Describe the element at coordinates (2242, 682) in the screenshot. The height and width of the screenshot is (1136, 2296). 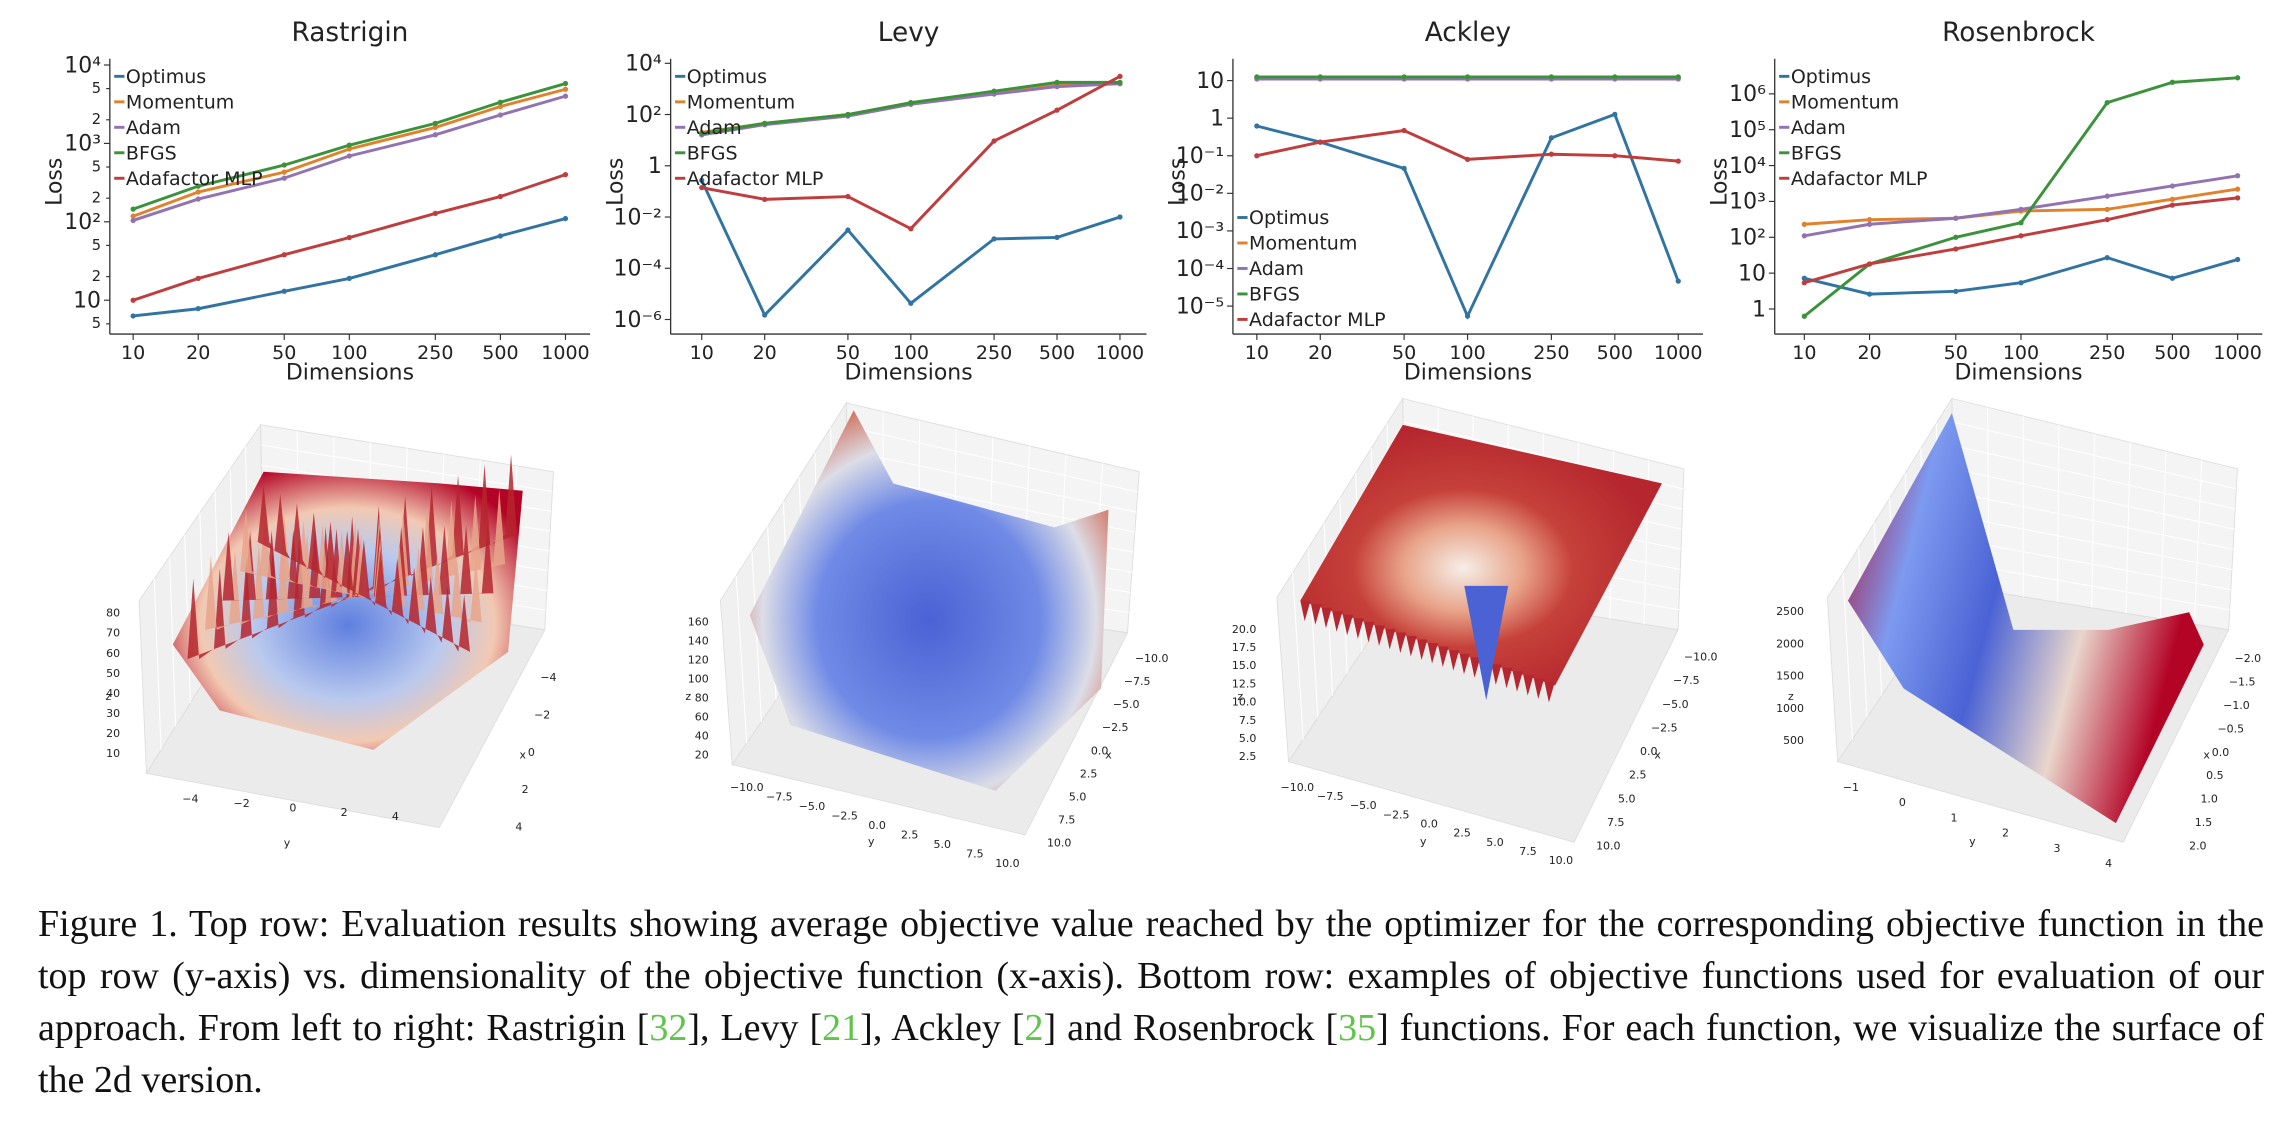
I see `x-tick-label: −1.5` at that location.